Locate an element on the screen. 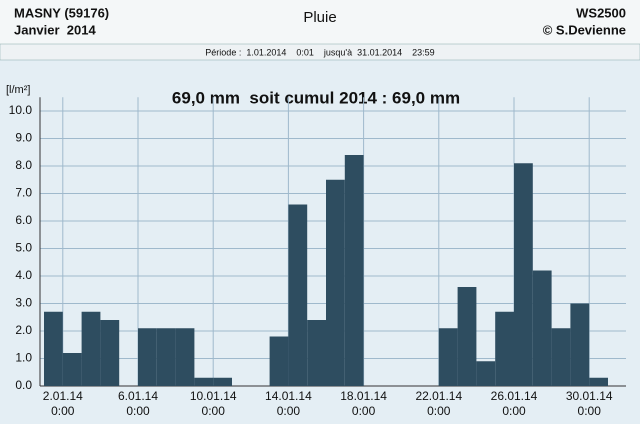 This screenshot has height=424, width=640. x-tick-label: 6.01.14 is located at coordinates (138, 396).